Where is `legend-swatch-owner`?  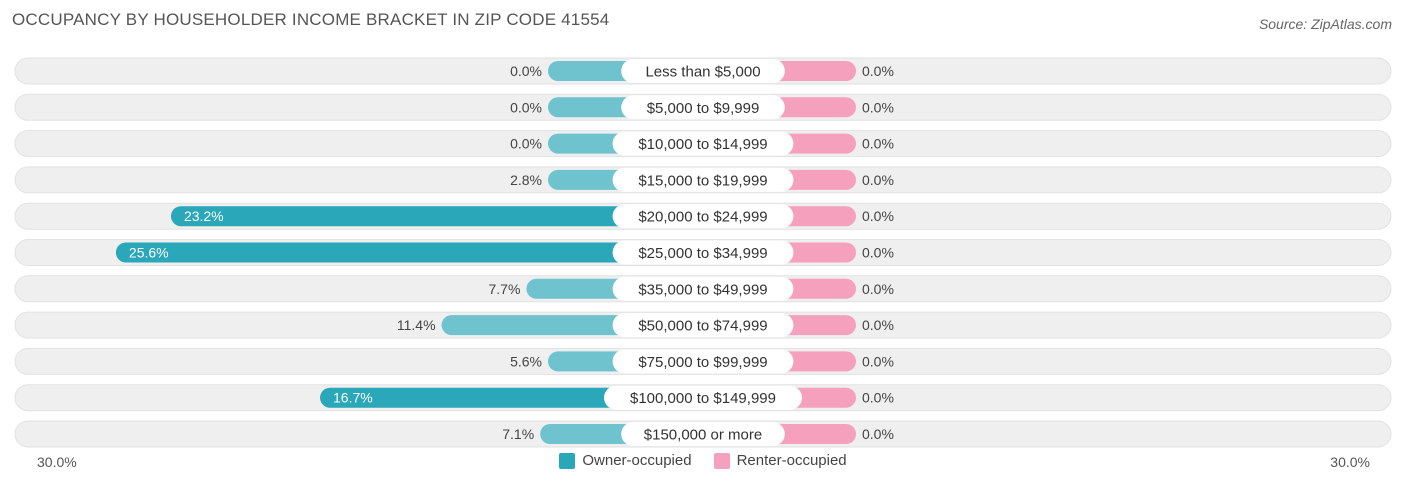 legend-swatch-owner is located at coordinates (567, 460).